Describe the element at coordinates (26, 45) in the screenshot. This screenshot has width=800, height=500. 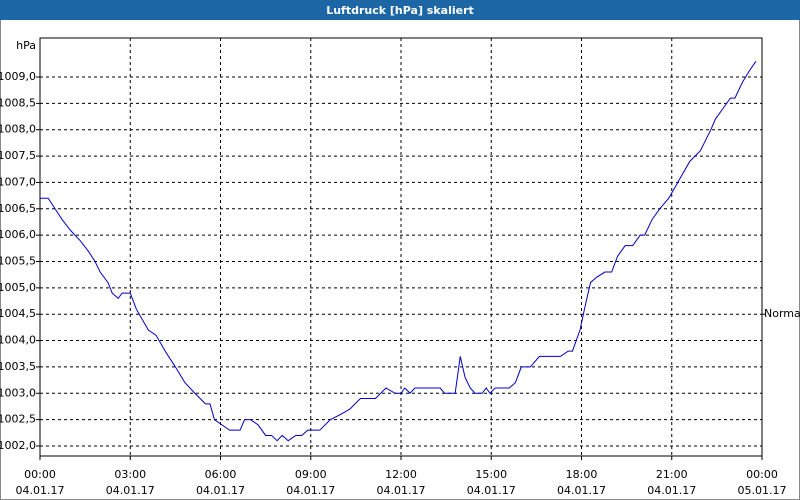
I see `y-axis-label: hPa` at that location.